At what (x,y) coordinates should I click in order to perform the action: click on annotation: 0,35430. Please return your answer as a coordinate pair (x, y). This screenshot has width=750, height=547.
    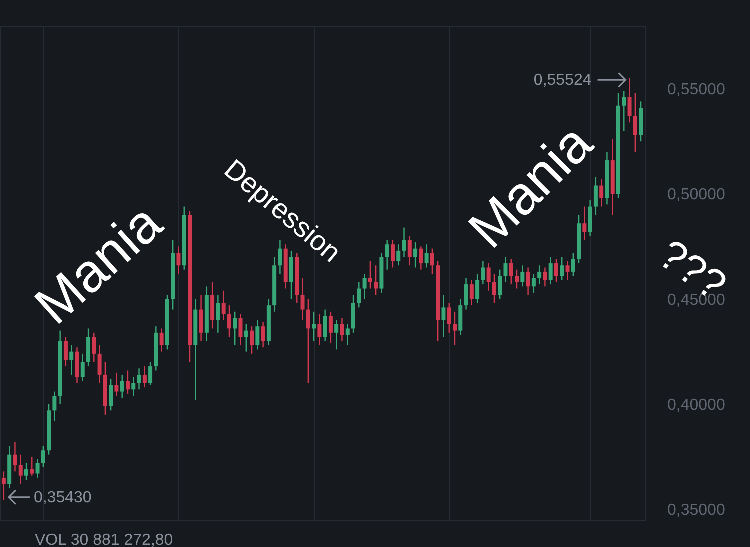
    Looking at the image, I should click on (63, 497).